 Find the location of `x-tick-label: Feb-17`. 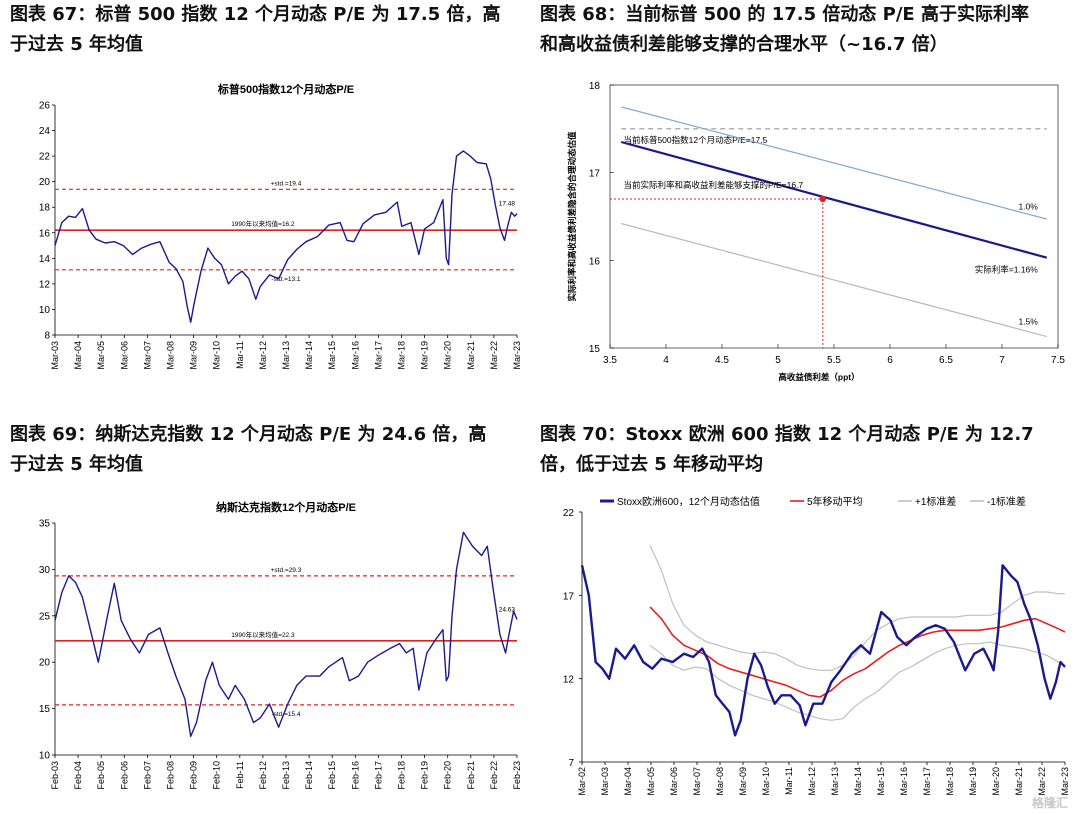

x-tick-label: Feb-17 is located at coordinates (378, 775).